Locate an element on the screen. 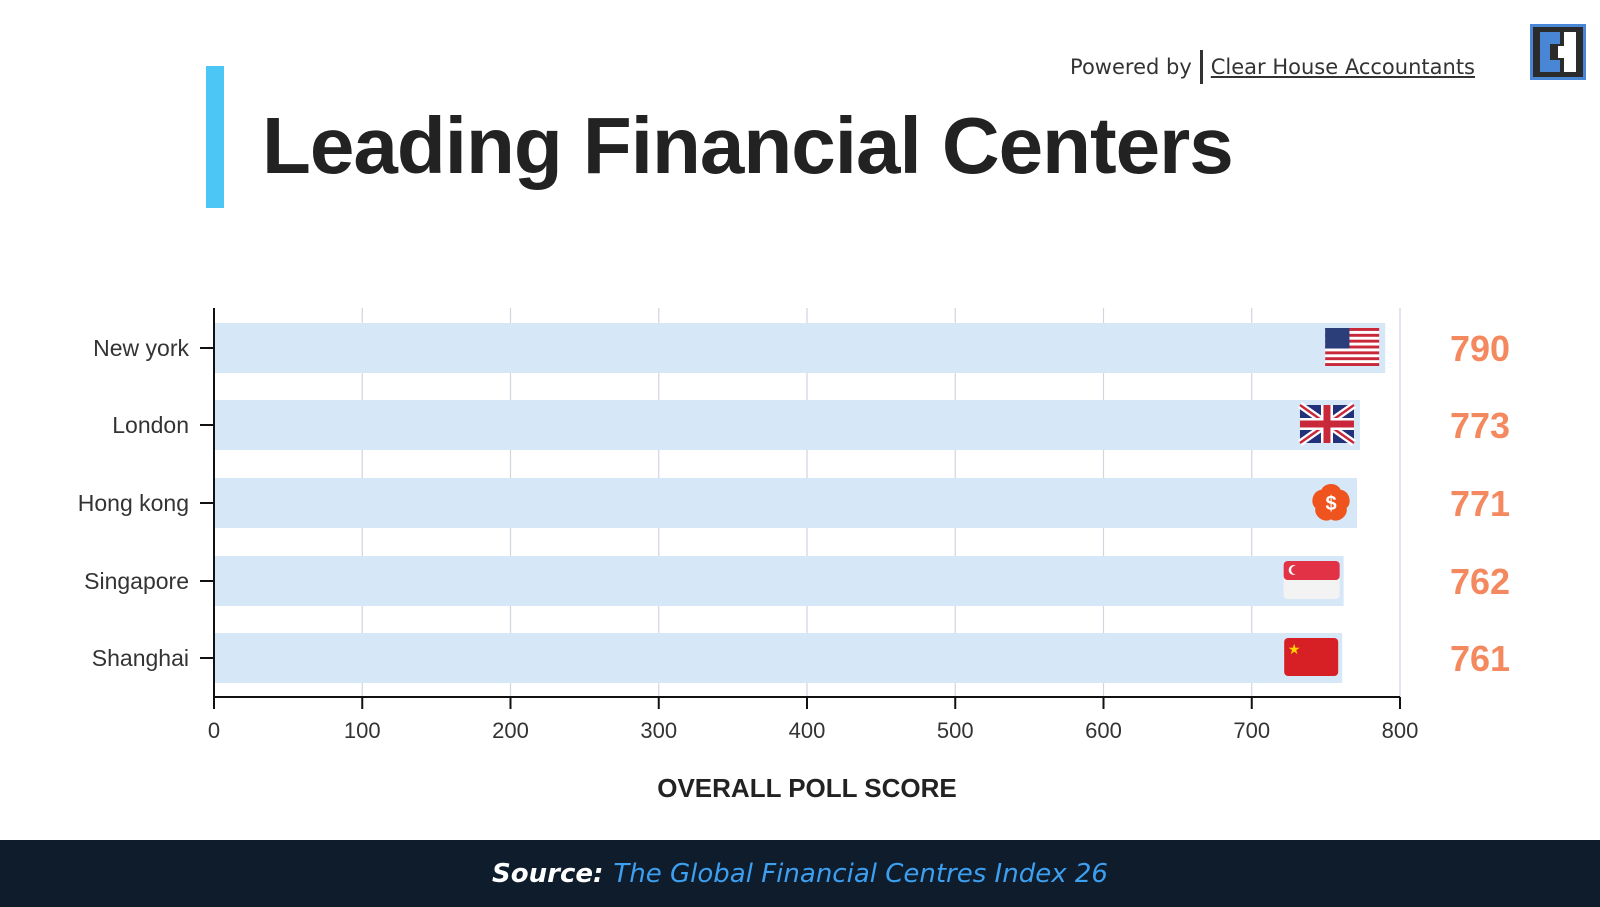 This screenshot has height=907, width=1600. category-label: Hong kong is located at coordinates (133, 503).